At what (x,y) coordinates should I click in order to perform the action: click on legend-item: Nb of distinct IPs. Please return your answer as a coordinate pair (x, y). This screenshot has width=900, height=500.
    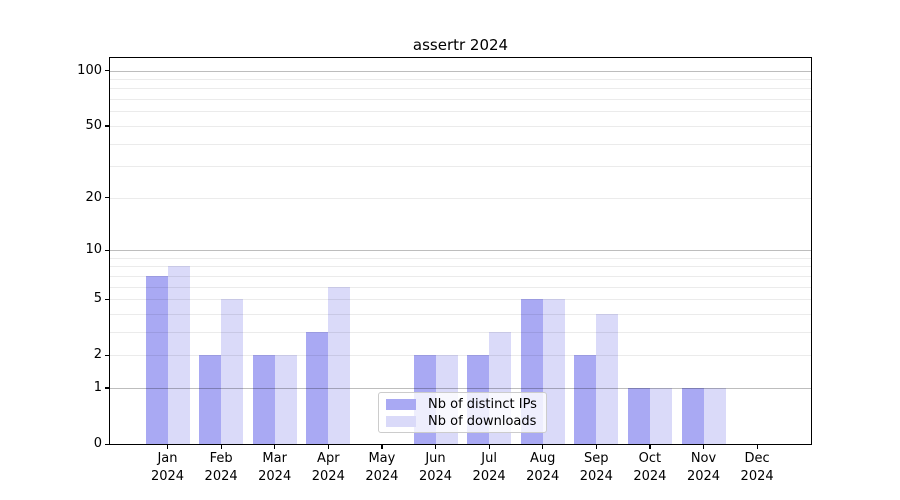
    Looking at the image, I should click on (462, 404).